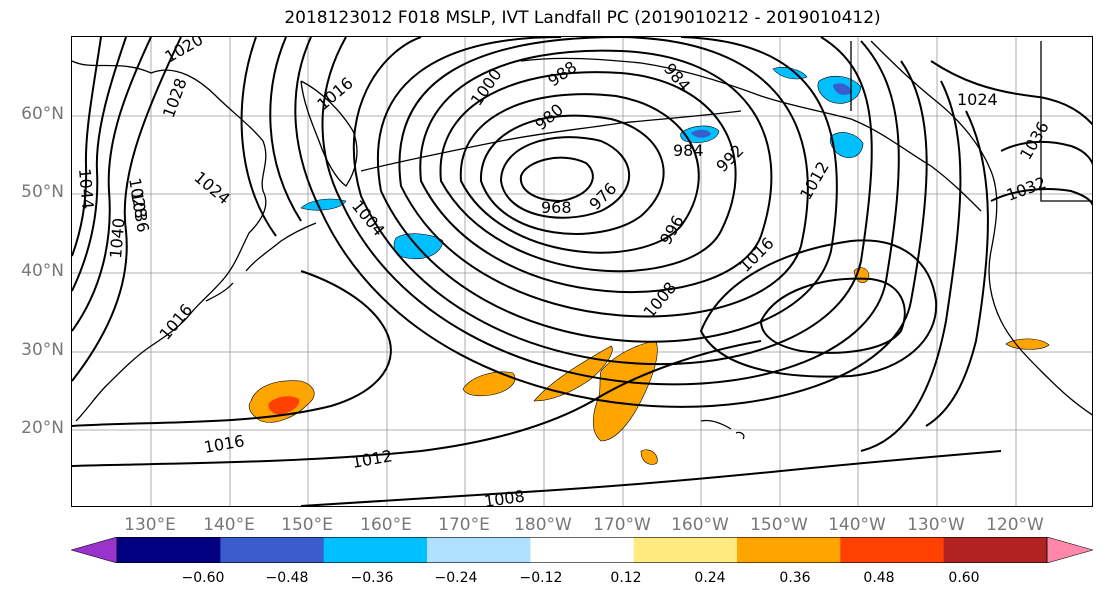 This screenshot has height=601, width=1105. I want to click on colorbar-tick: −0.24, so click(456, 578).